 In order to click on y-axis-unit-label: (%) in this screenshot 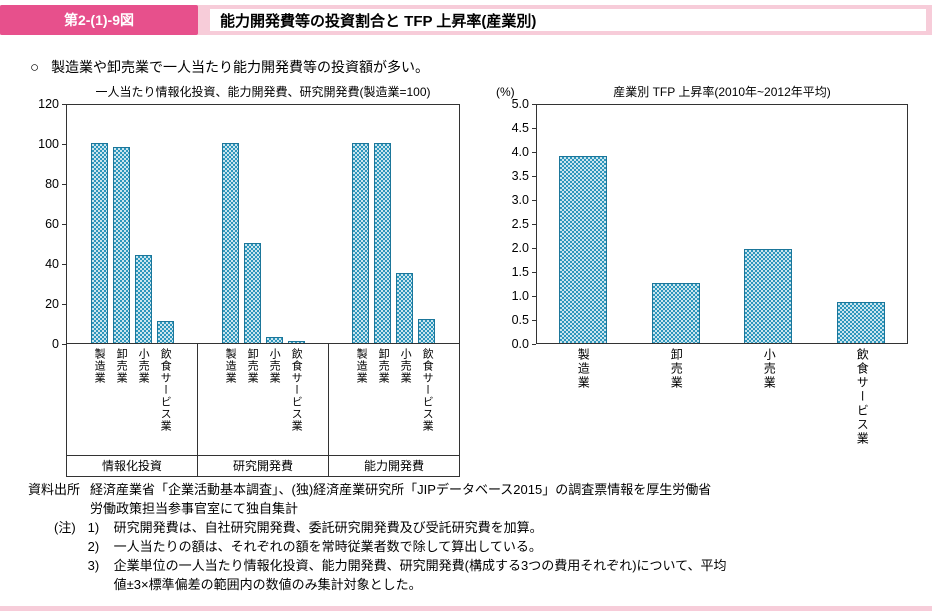, I will do `click(505, 92)`.